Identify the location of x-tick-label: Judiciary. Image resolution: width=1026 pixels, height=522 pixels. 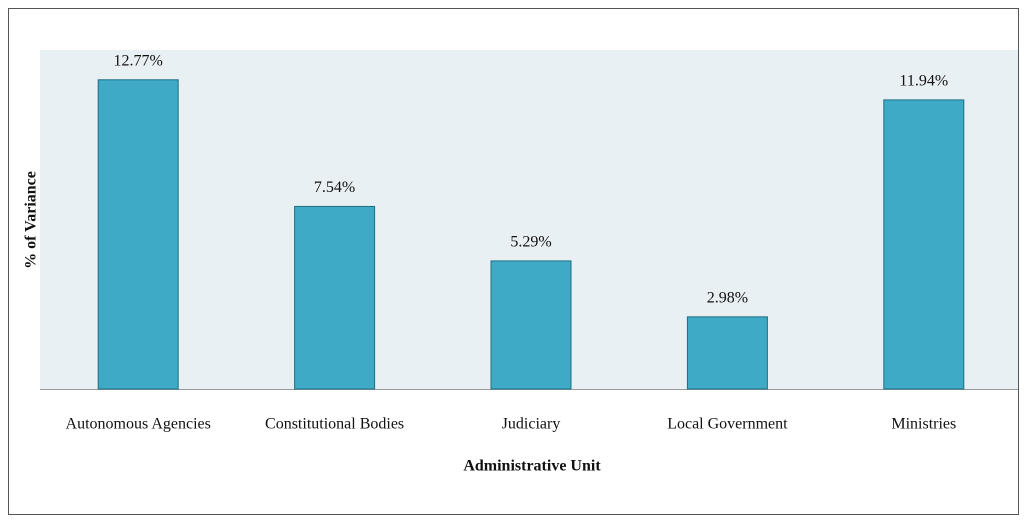
(531, 424).